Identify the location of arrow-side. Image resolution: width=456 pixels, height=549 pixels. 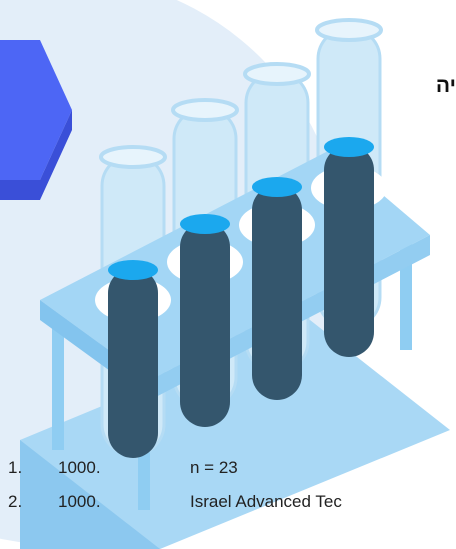
(36, 155).